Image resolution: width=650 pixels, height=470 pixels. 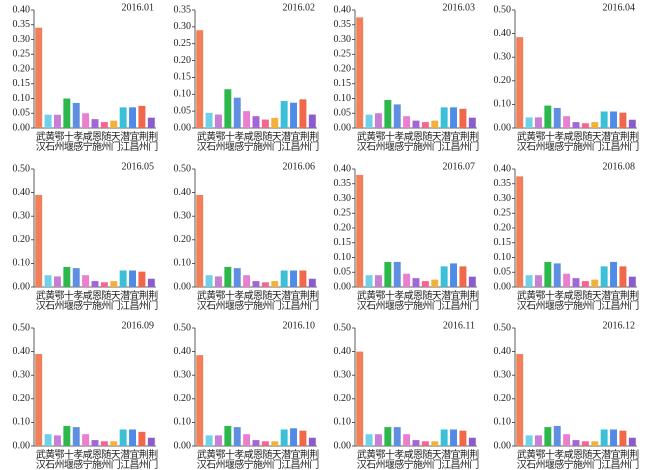 What do you see at coordinates (133, 141) in the screenshot?
I see `x-tick-label: 宜昌` at bounding box center [133, 141].